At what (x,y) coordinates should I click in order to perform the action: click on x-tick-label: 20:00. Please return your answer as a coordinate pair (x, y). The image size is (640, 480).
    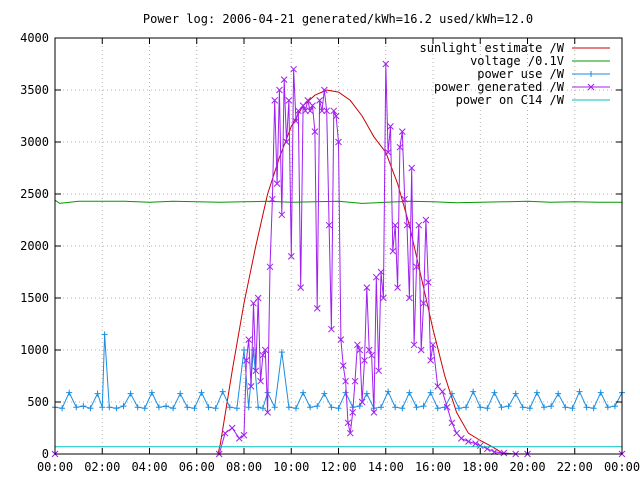
    Looking at the image, I should click on (527, 467).